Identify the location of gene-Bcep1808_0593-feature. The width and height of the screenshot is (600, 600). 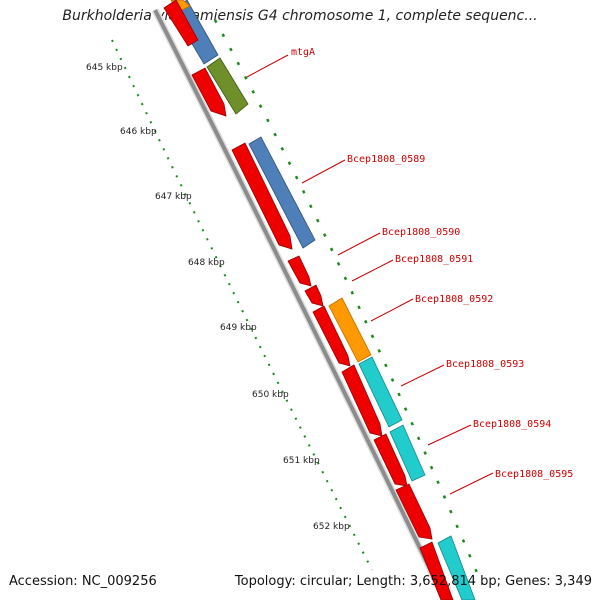
(380, 392).